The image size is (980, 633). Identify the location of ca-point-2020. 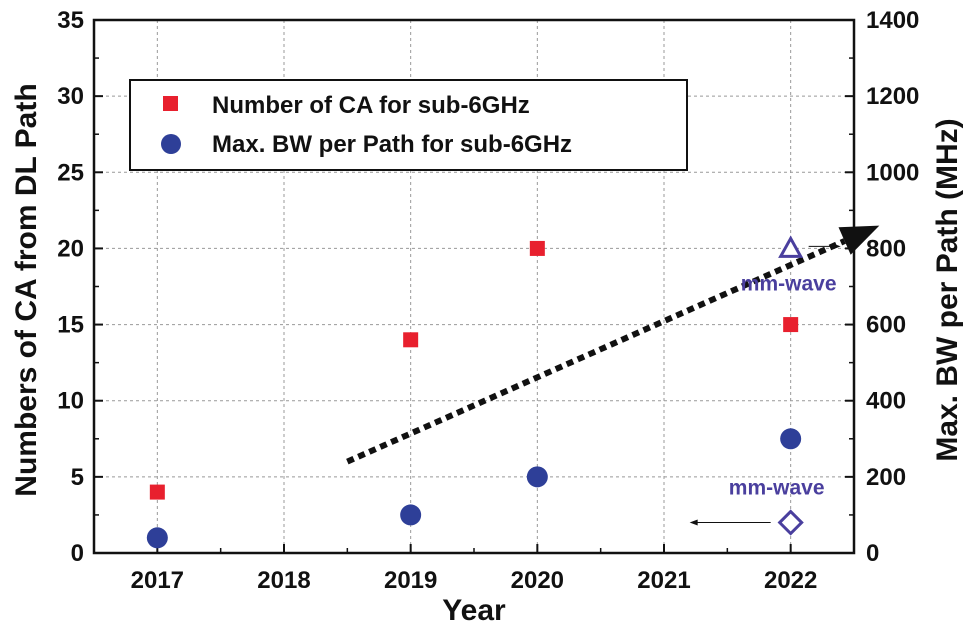
(537, 248).